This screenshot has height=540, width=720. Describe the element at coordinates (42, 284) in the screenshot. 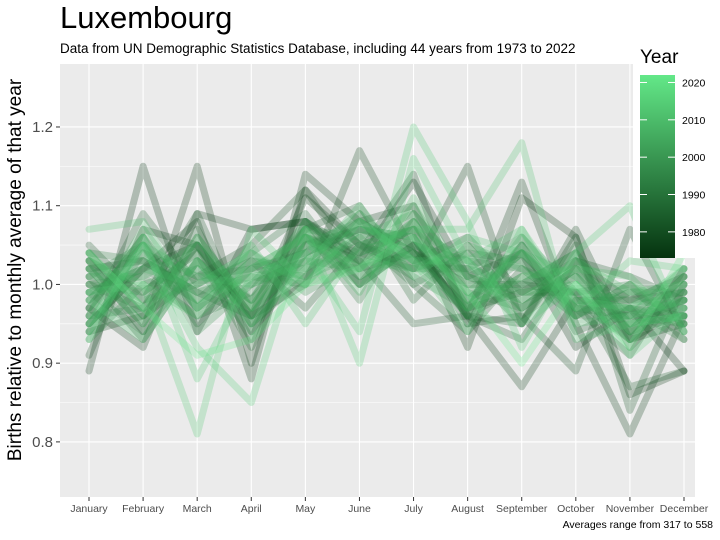

I see `y-tick-label: 1.0` at that location.